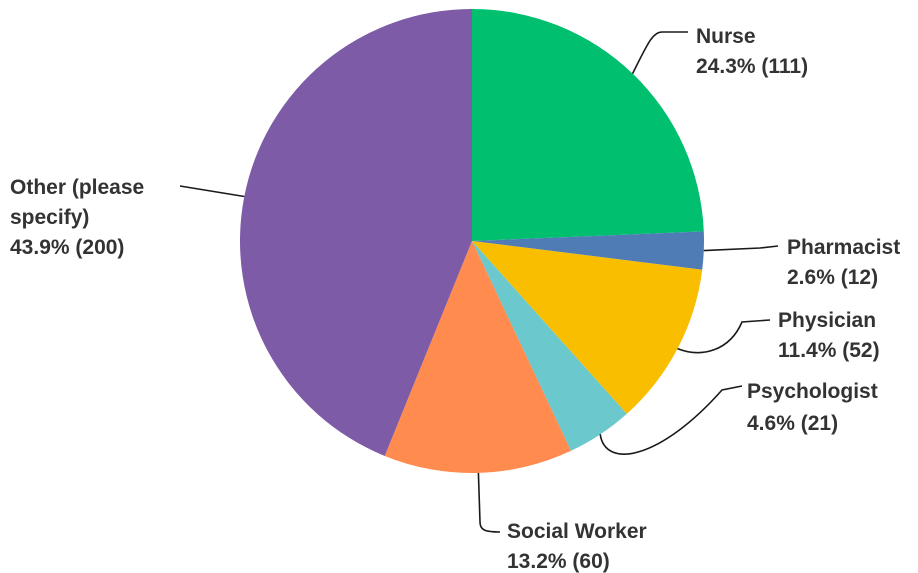 This screenshot has width=918, height=573. I want to click on slice-social-worker, so click(478, 357).